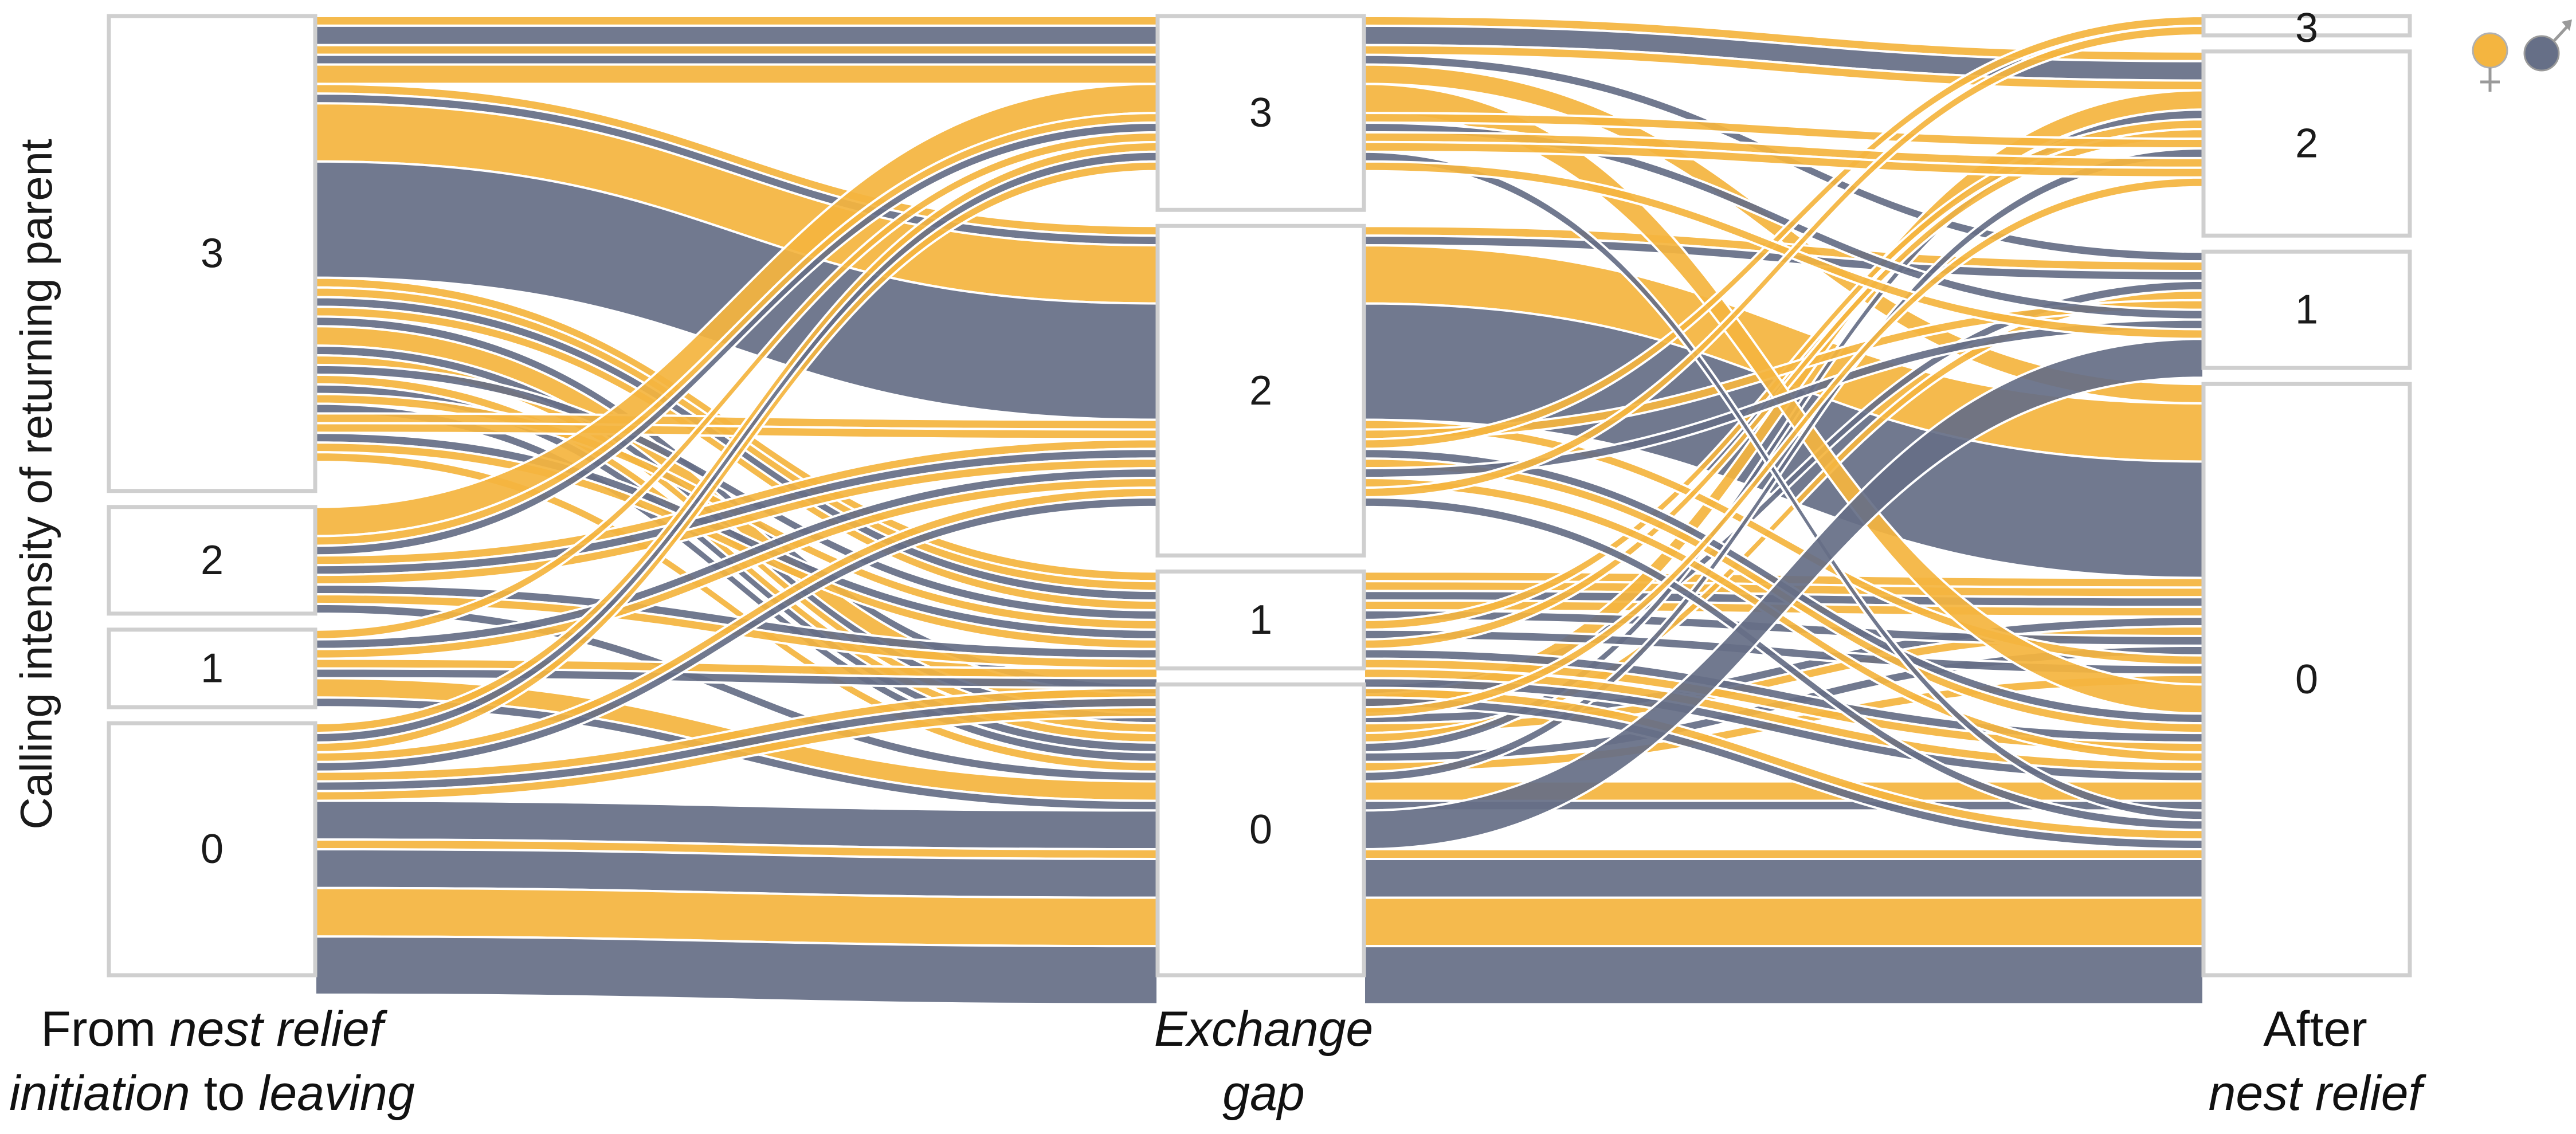 The image size is (2576, 1134). I want to click on y-axis-label: Calling intensity of returning parent, so click(36, 484).